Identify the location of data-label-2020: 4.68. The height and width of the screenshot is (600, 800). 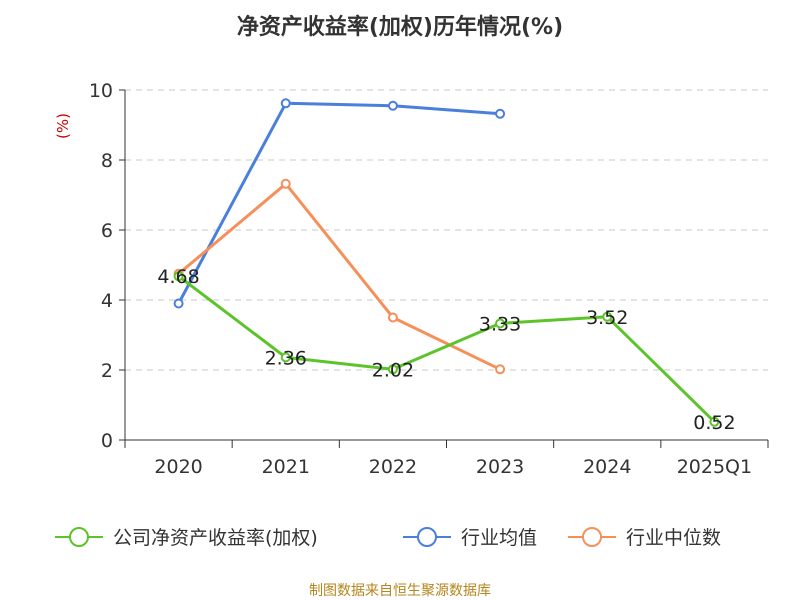
(178, 277).